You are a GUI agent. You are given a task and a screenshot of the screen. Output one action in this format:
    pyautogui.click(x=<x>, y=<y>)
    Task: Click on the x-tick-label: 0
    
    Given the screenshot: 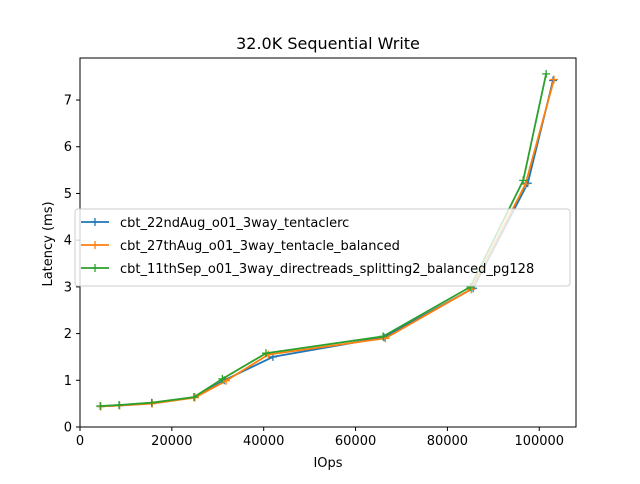 What is the action you would take?
    pyautogui.click(x=80, y=441)
    